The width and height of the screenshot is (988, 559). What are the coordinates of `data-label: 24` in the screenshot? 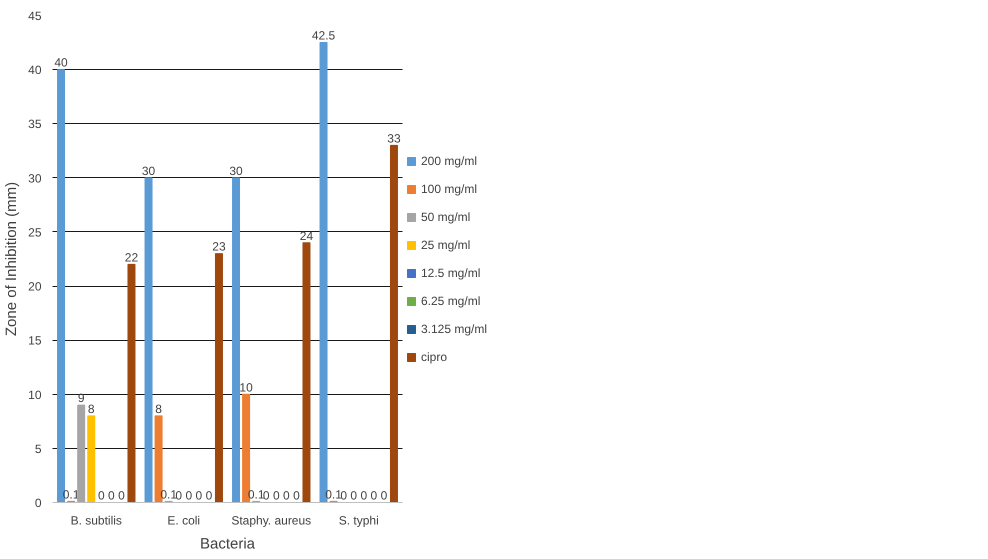 It's located at (307, 235).